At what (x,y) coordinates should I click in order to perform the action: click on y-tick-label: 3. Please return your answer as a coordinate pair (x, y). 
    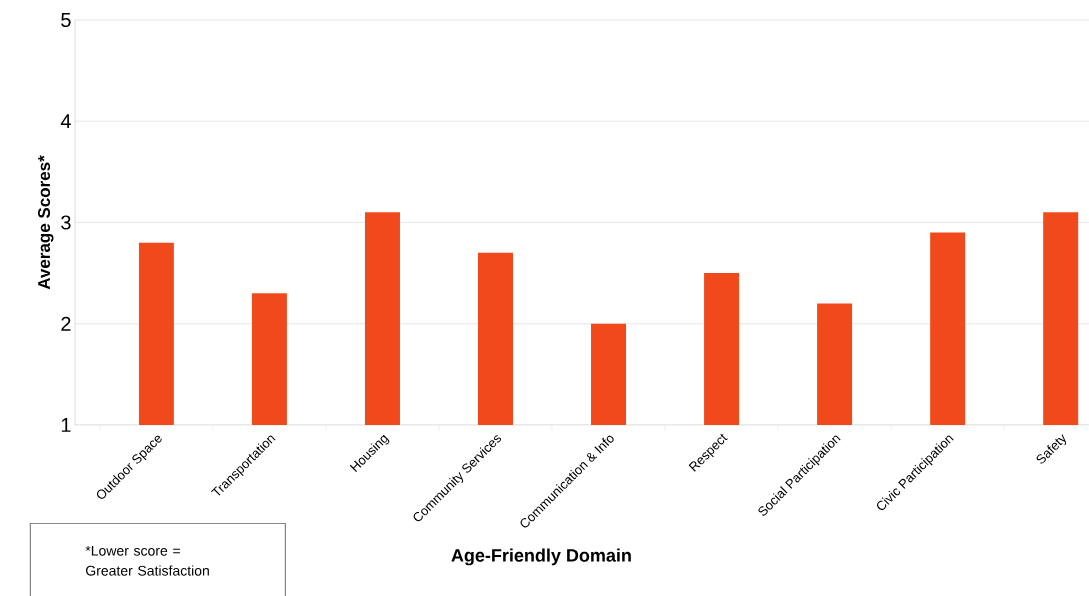
    Looking at the image, I should click on (66, 222).